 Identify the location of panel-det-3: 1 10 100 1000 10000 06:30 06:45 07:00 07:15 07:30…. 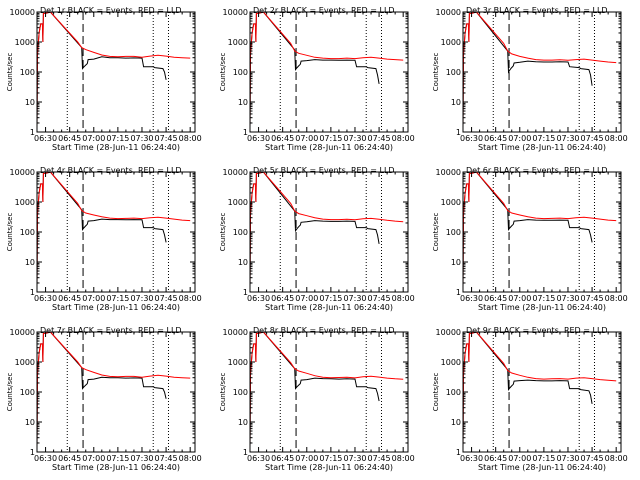
(530, 79).